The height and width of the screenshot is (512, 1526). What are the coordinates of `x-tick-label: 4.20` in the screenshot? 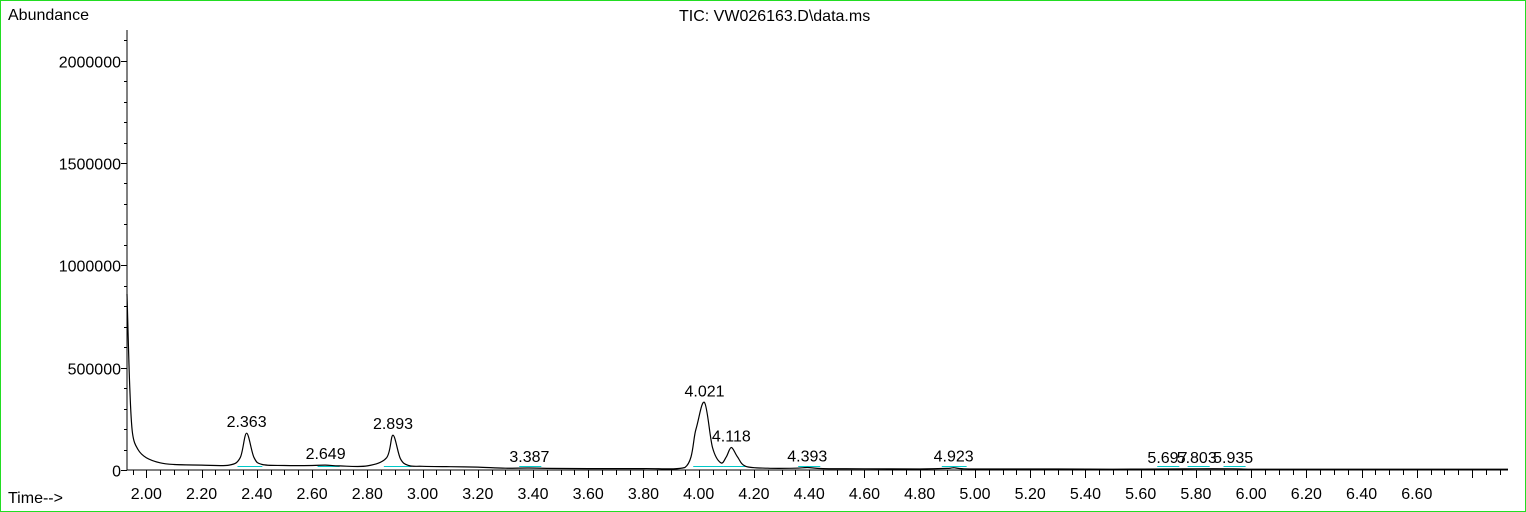 It's located at (753, 494).